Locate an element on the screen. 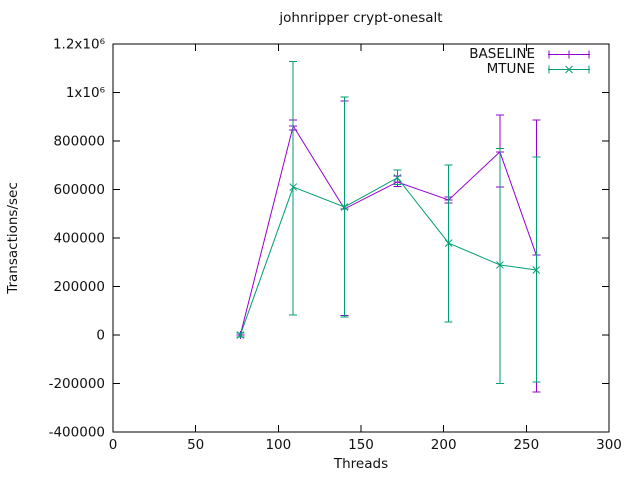 The width and height of the screenshot is (640, 480). y-tick-label: -400000 is located at coordinates (77, 433).